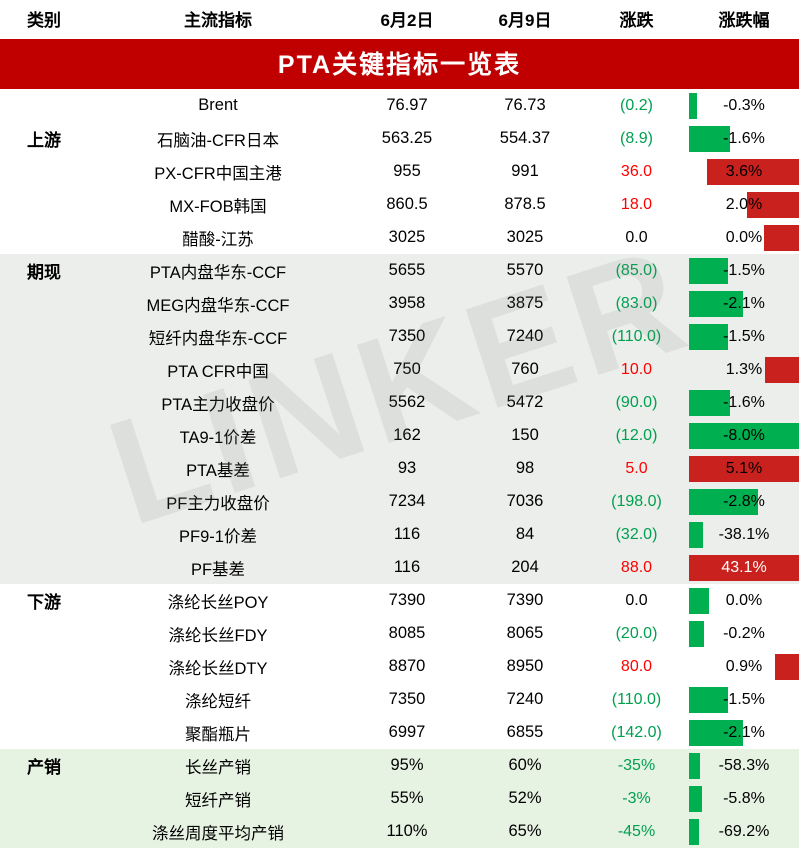 This screenshot has width=799, height=848. Describe the element at coordinates (407, 732) in the screenshot. I see `value-date1: 6997` at that location.